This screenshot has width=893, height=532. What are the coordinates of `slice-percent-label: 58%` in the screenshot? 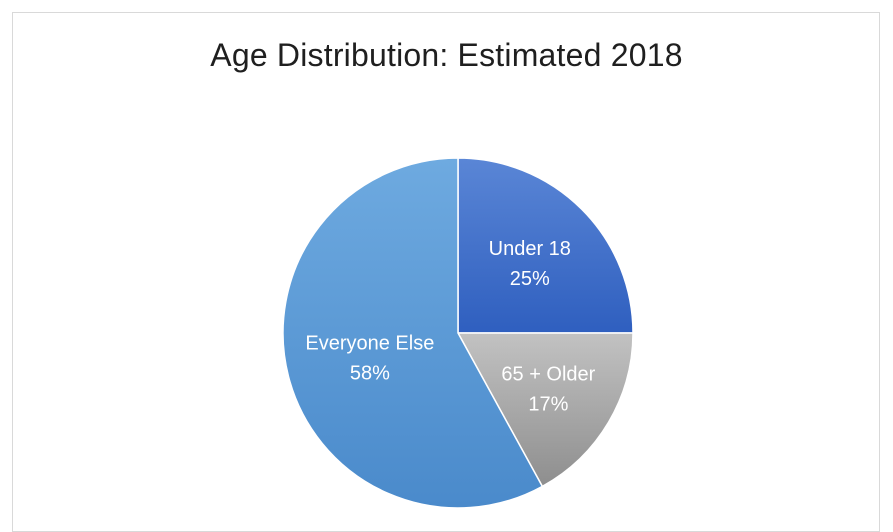 It's located at (370, 374).